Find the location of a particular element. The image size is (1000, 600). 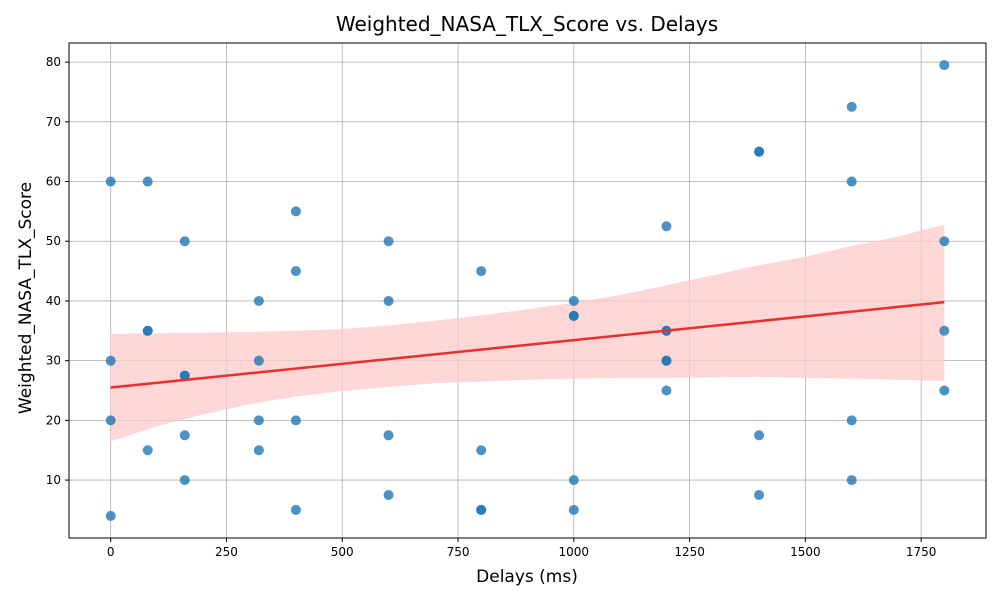

y-tick-label: 80 is located at coordinates (53, 62).